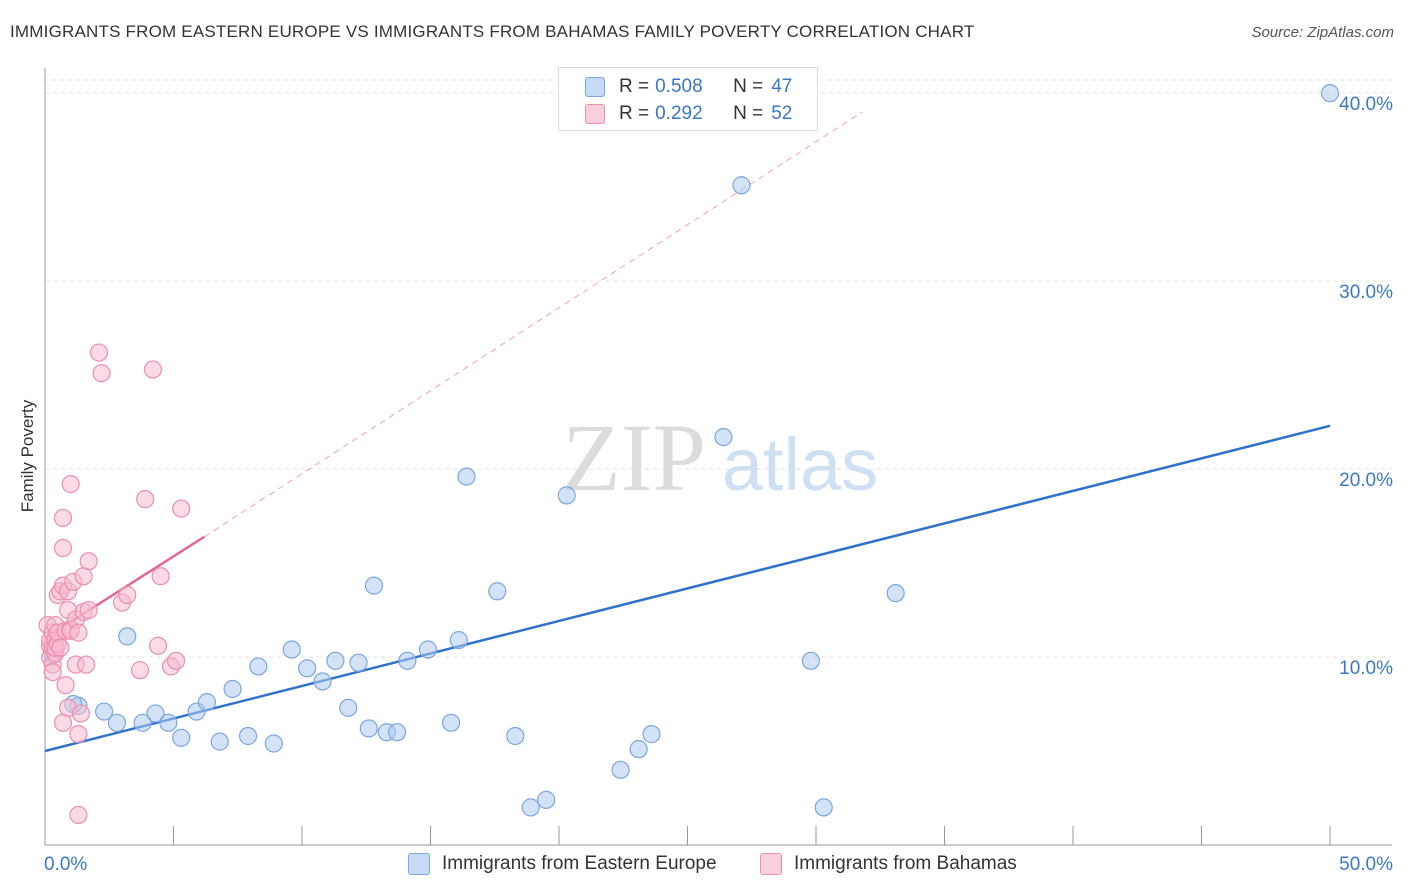 This screenshot has width=1406, height=892. I want to click on watermark-zip: ZIP, so click(634, 457).